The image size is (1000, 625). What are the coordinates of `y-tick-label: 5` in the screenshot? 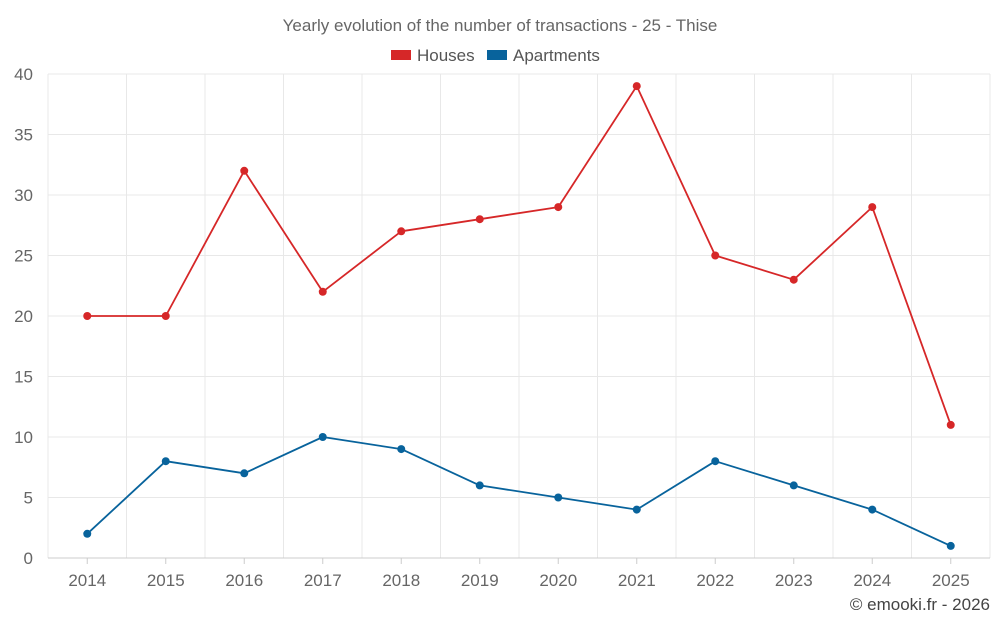 It's located at (28, 498).